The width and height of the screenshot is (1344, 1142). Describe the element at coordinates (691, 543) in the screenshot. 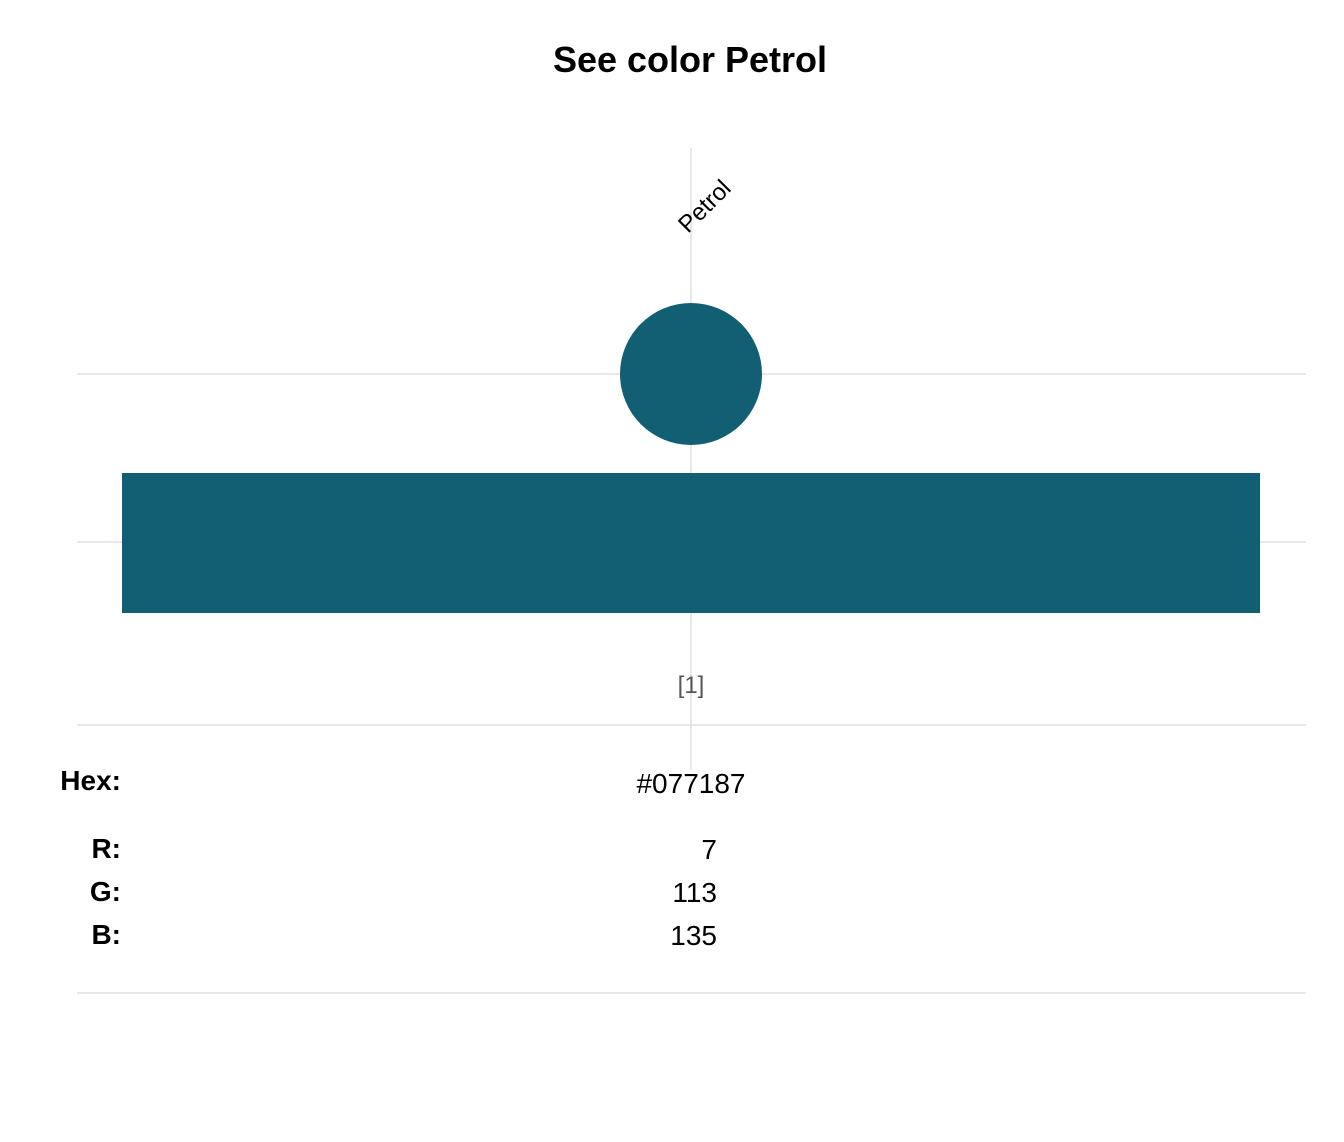

I see `color-swatch-bar` at that location.